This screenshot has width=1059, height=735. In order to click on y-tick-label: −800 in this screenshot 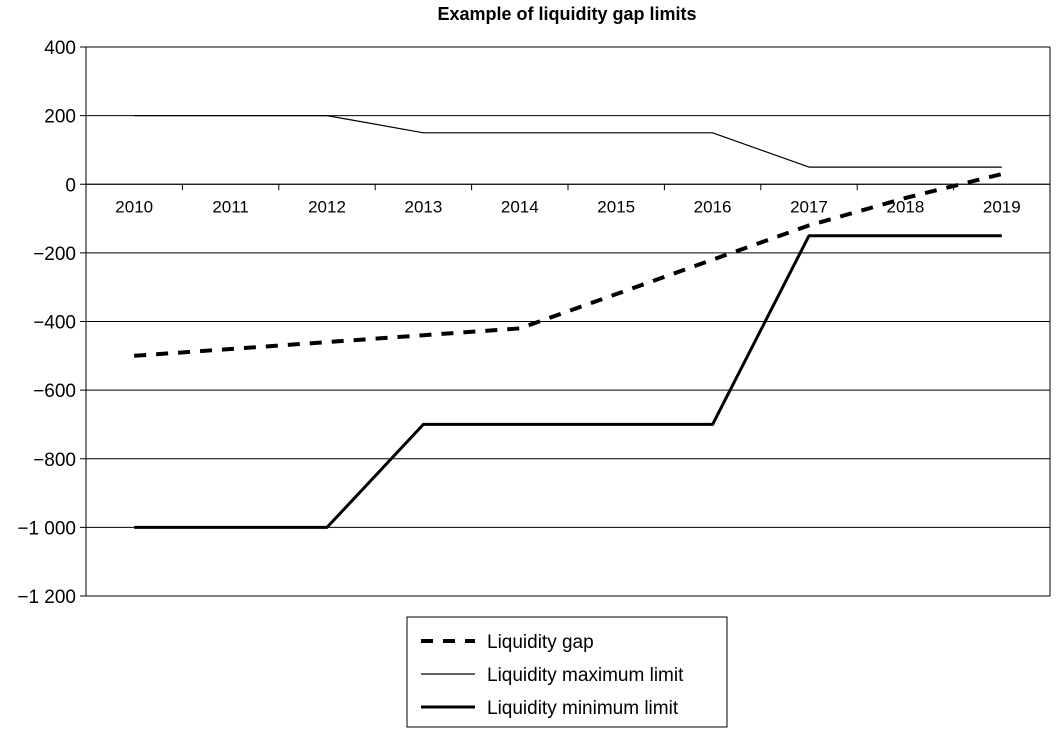, I will do `click(54, 460)`.